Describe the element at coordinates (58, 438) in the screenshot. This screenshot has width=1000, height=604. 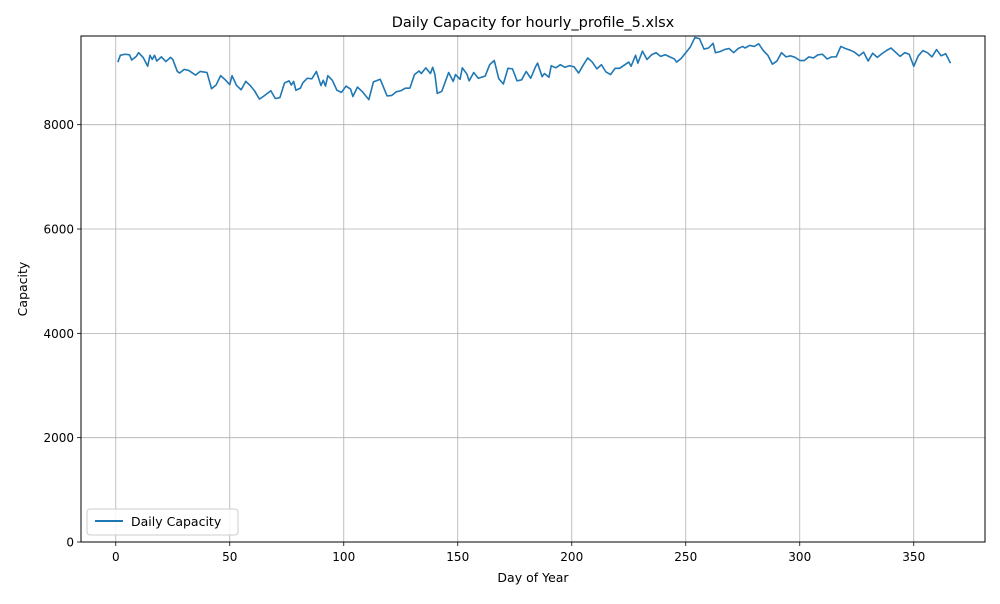
I see `y-tick-label: 2000` at that location.